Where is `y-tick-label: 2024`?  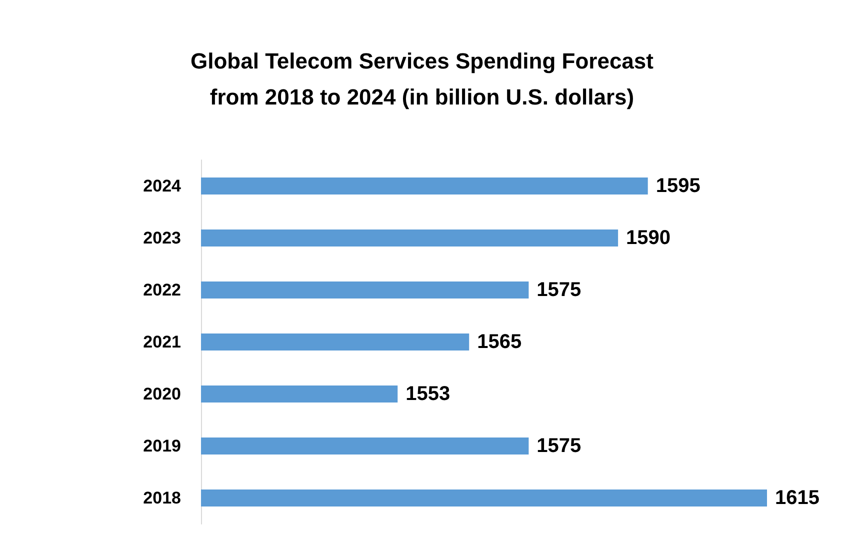
y-tick-label: 2024 is located at coordinates (162, 186).